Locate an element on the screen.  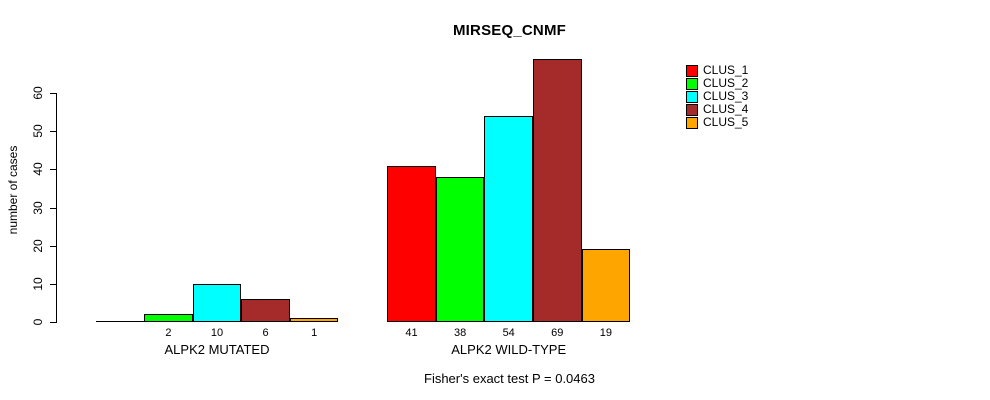
legend-label: CLUS_3 is located at coordinates (726, 96).